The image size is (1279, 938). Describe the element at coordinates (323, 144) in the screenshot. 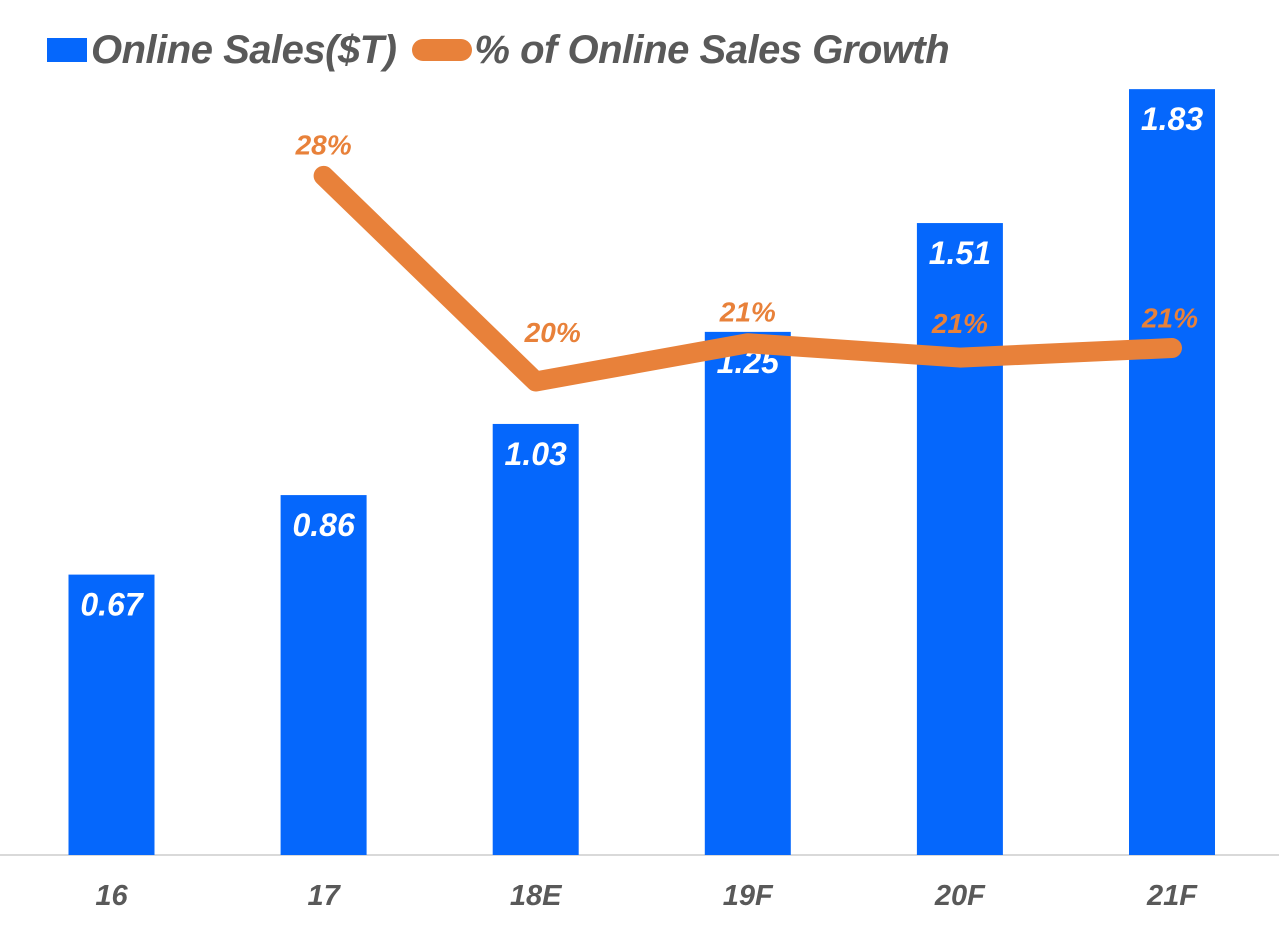

I see `line-label-17: 28%` at that location.